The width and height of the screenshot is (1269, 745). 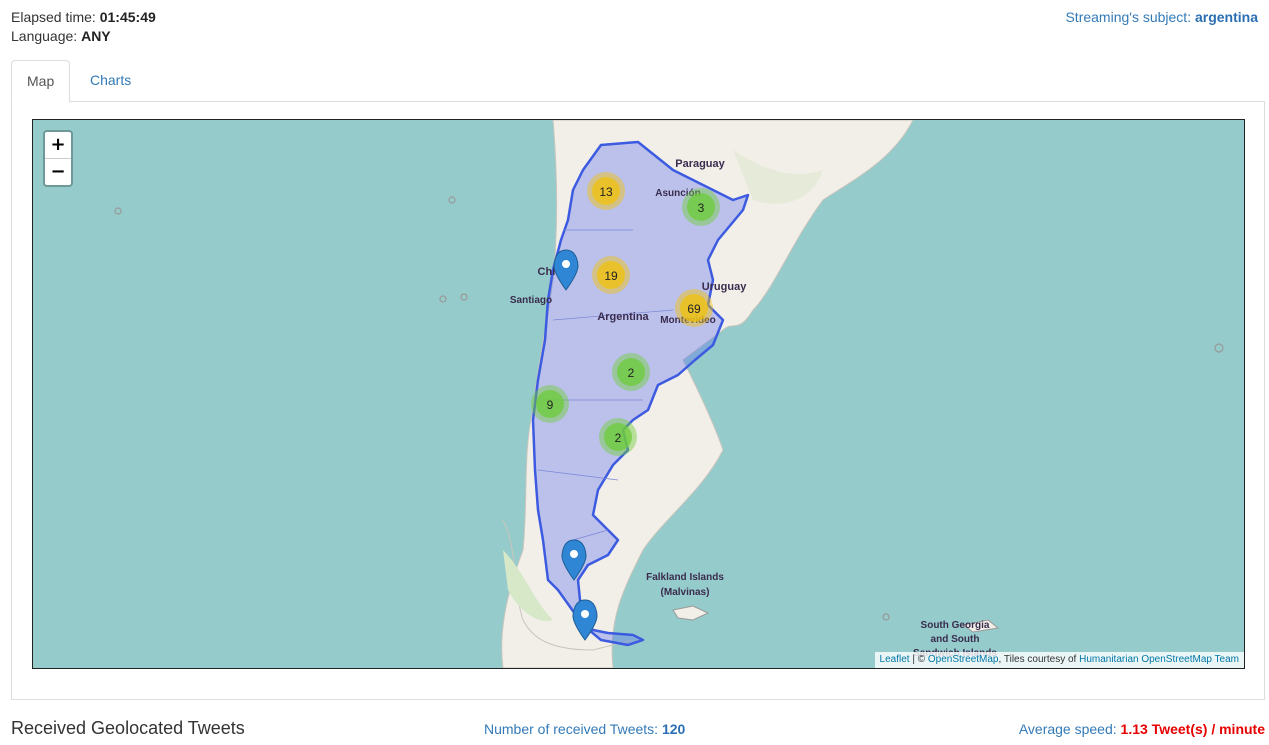 I want to click on marker-cluster-count: 13, so click(x=606, y=192).